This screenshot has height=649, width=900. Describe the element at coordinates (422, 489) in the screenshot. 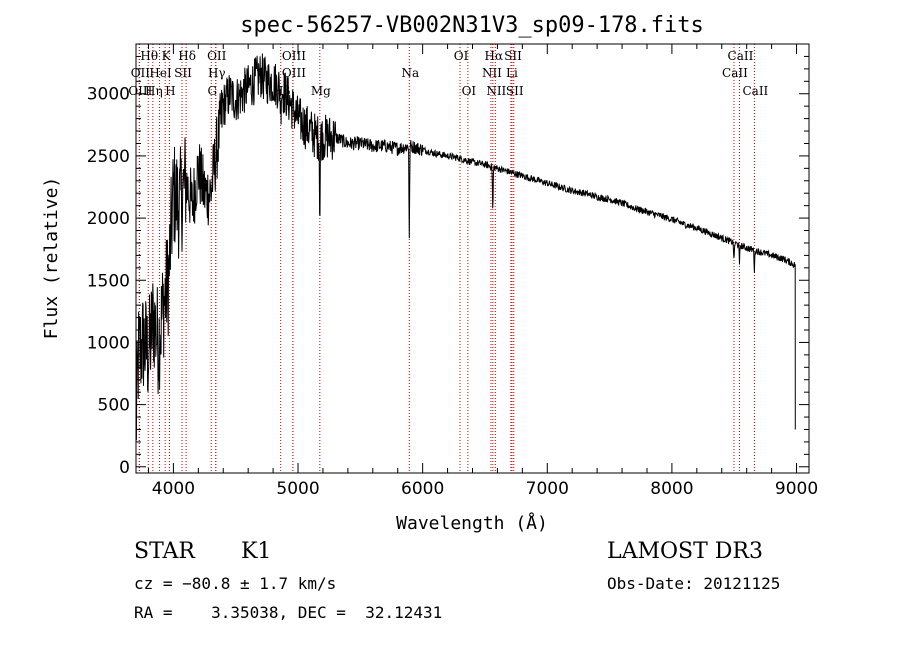

I see `x-tick-label: 6000` at that location.